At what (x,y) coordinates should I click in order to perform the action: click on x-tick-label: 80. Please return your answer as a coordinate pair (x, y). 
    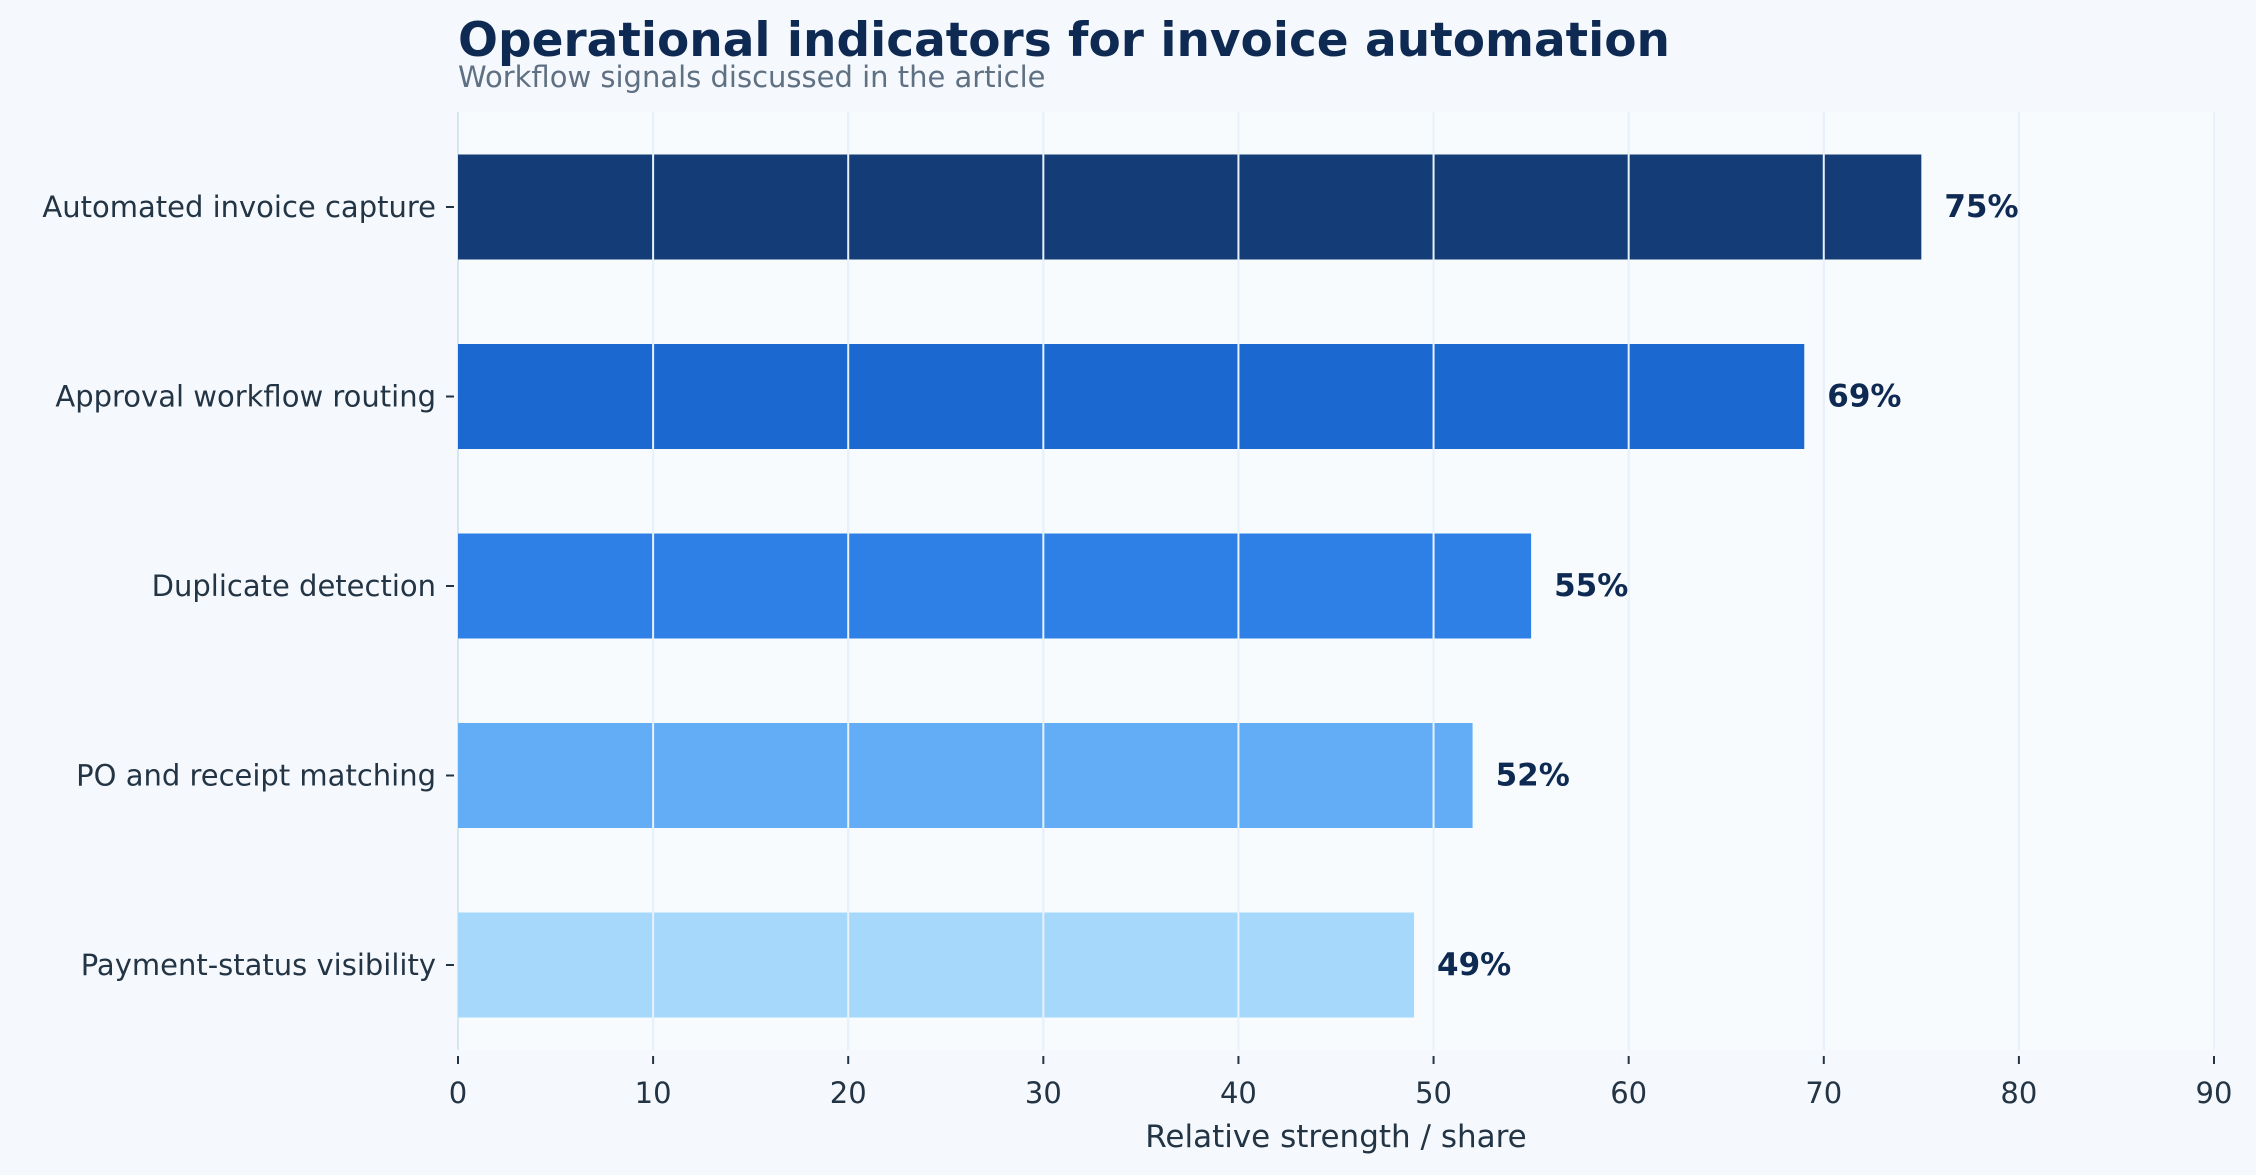
    Looking at the image, I should click on (2018, 1093).